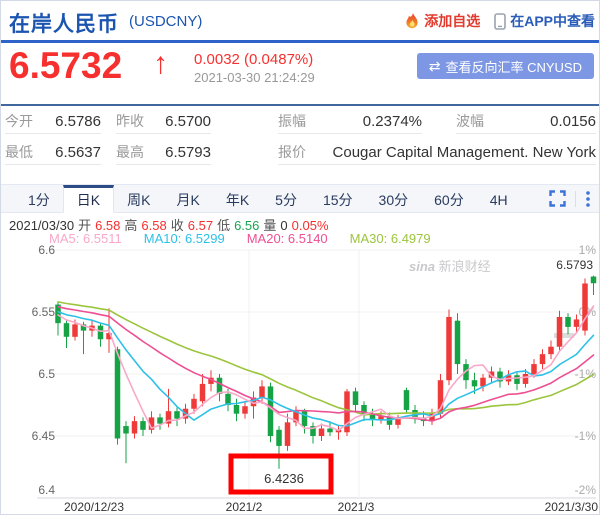  I want to click on tab-5分: 5分, so click(286, 200).